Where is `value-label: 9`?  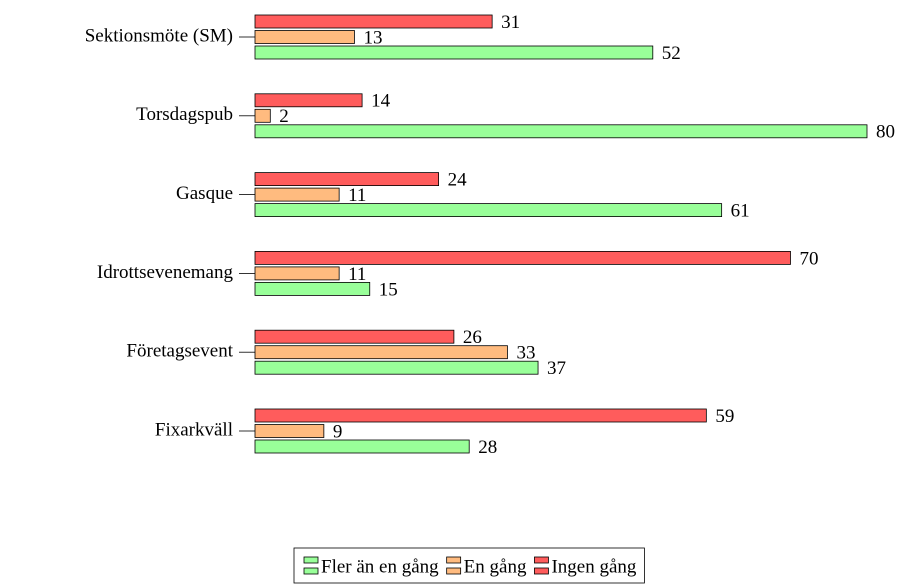
value-label: 9 is located at coordinates (338, 431).